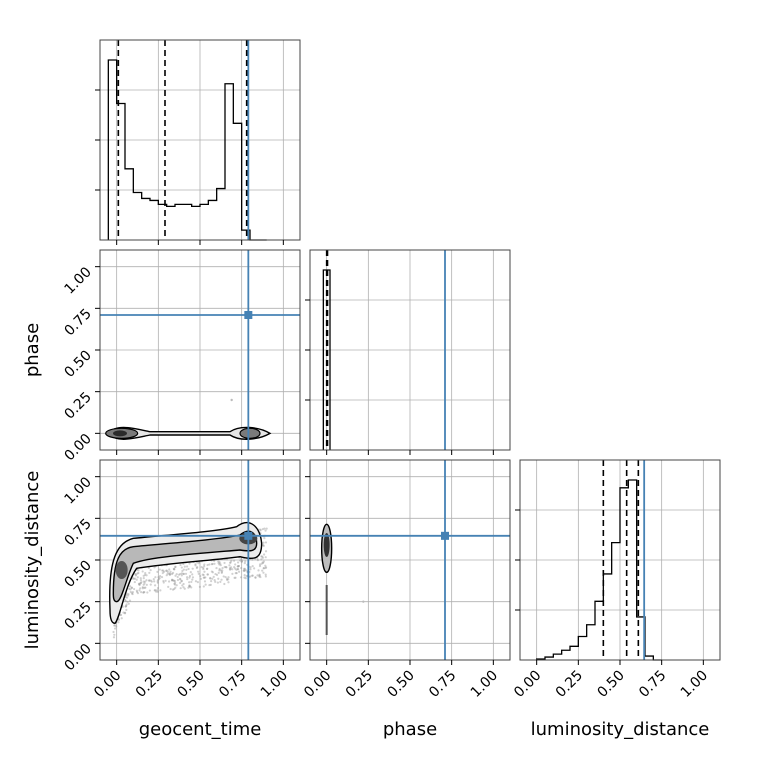 The width and height of the screenshot is (760, 760). What do you see at coordinates (77, 490) in the screenshot?
I see `y-tick-label: 1.00` at bounding box center [77, 490].